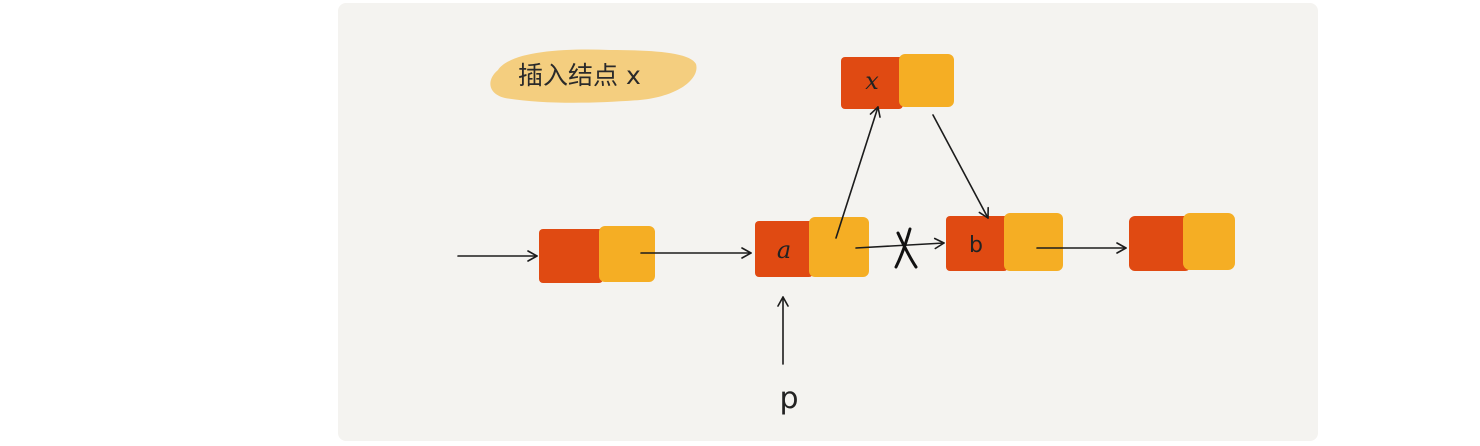  I want to click on node-label: a, so click(784, 250).